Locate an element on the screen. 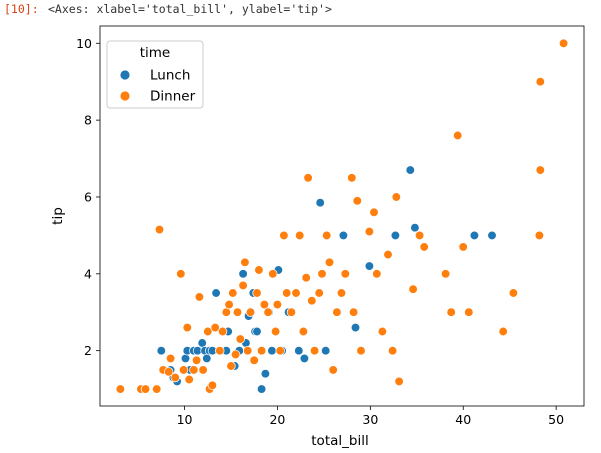 Image resolution: width=601 pixels, height=453 pixels. y-tick-label: 6 is located at coordinates (88, 196).